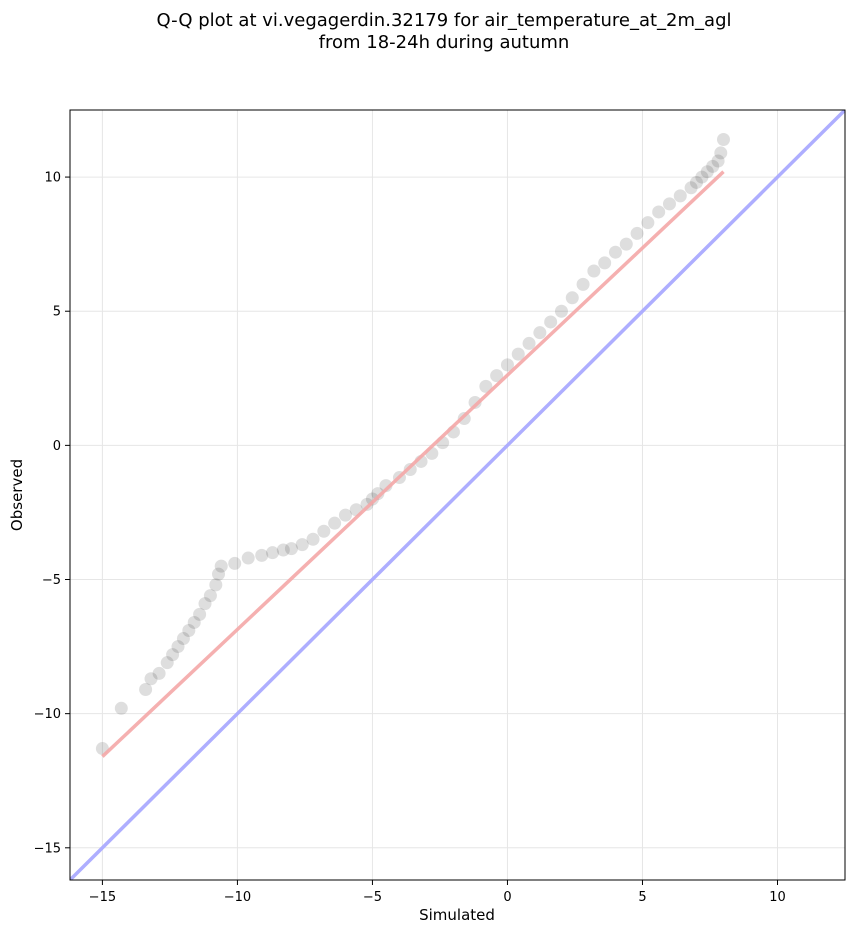 Image resolution: width=854 pixels, height=934 pixels. I want to click on y-tick-label: −10, so click(47, 714).